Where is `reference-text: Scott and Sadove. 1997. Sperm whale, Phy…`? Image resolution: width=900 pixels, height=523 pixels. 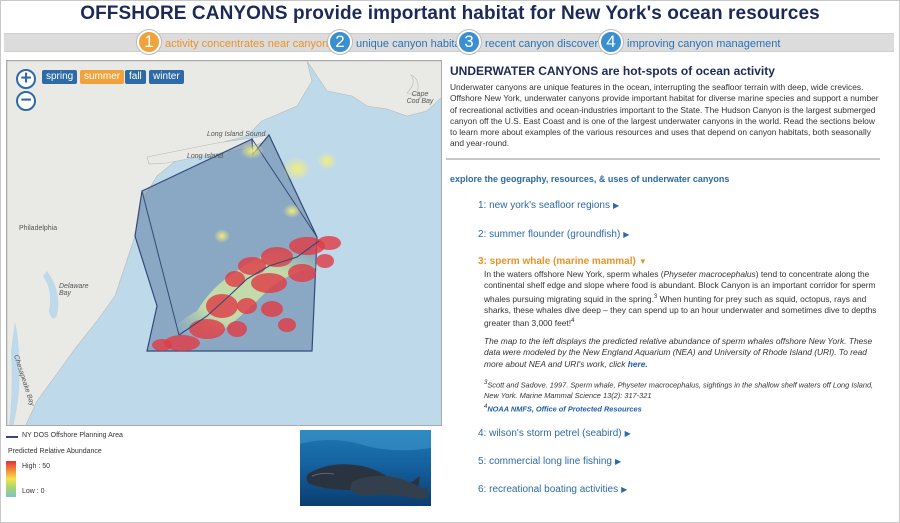 reference-text: Scott and Sadove. 1997. Sperm whale, Phy… is located at coordinates (679, 390).